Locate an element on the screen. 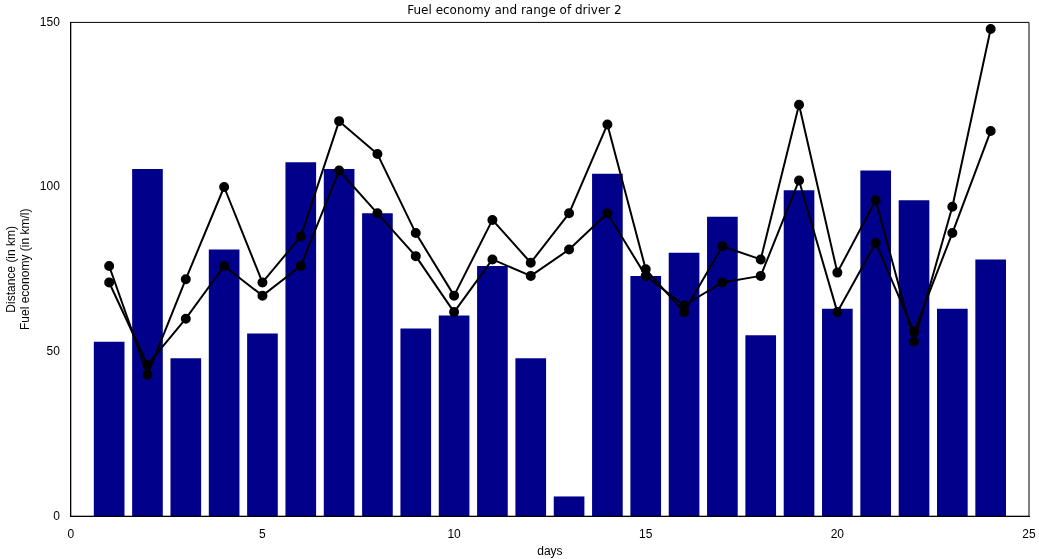  x-tick-label: 20 is located at coordinates (837, 533).